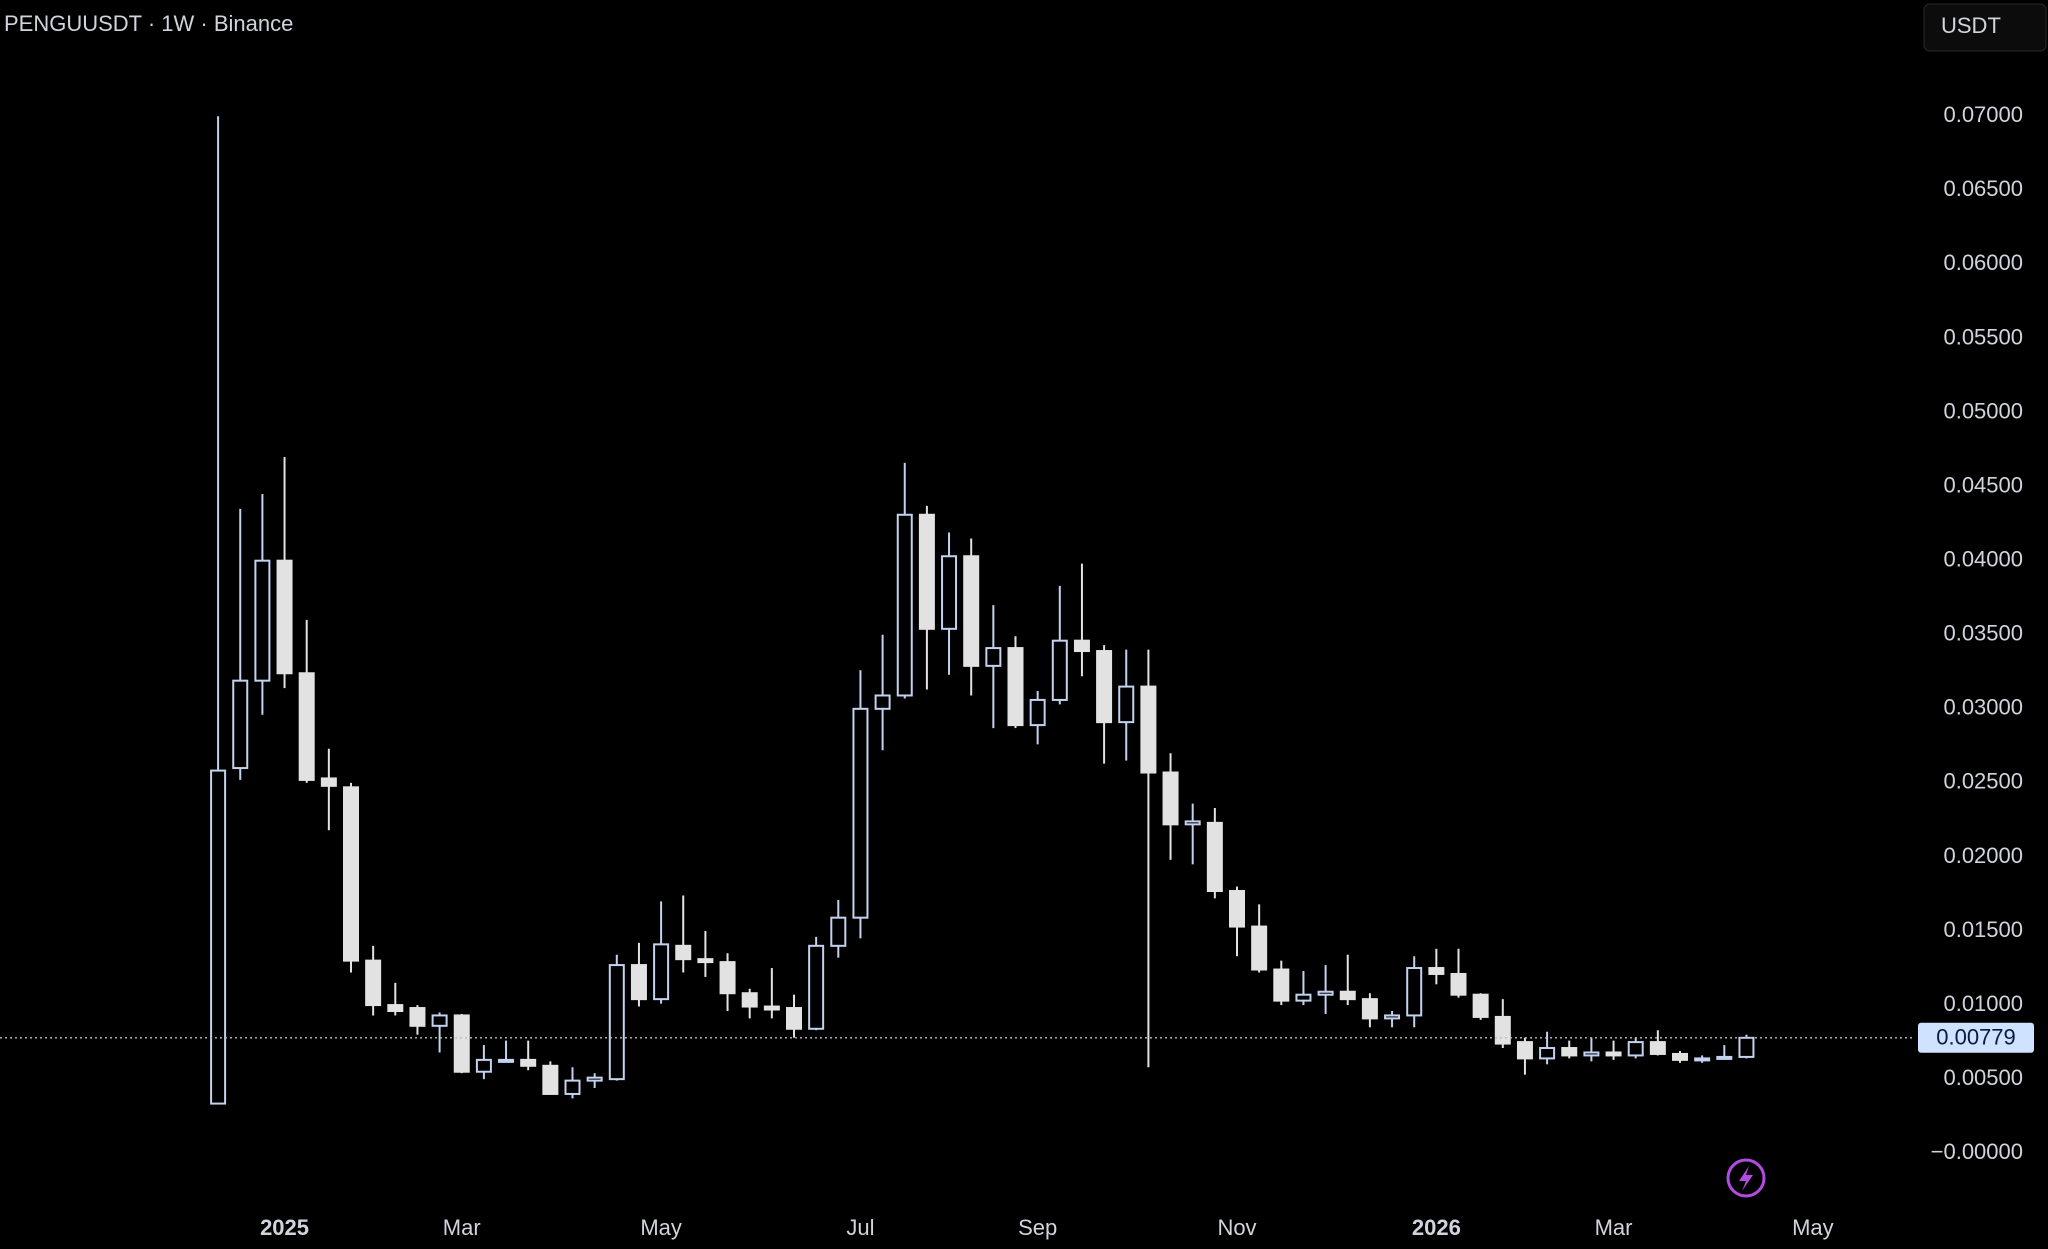 The image size is (2048, 1249). Describe the element at coordinates (1983, 410) in the screenshot. I see `y-tick-label: 0.05000` at that location.